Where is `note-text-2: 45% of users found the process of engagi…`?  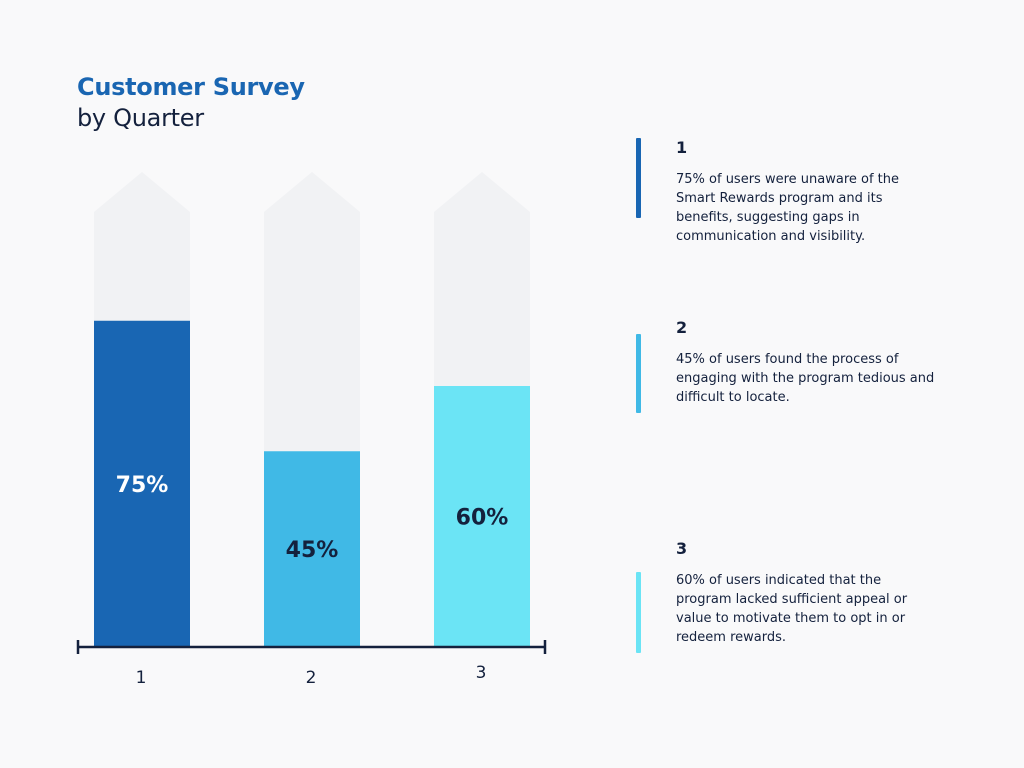
note-text-2: 45% of users found the process of engagi… is located at coordinates (805, 378).